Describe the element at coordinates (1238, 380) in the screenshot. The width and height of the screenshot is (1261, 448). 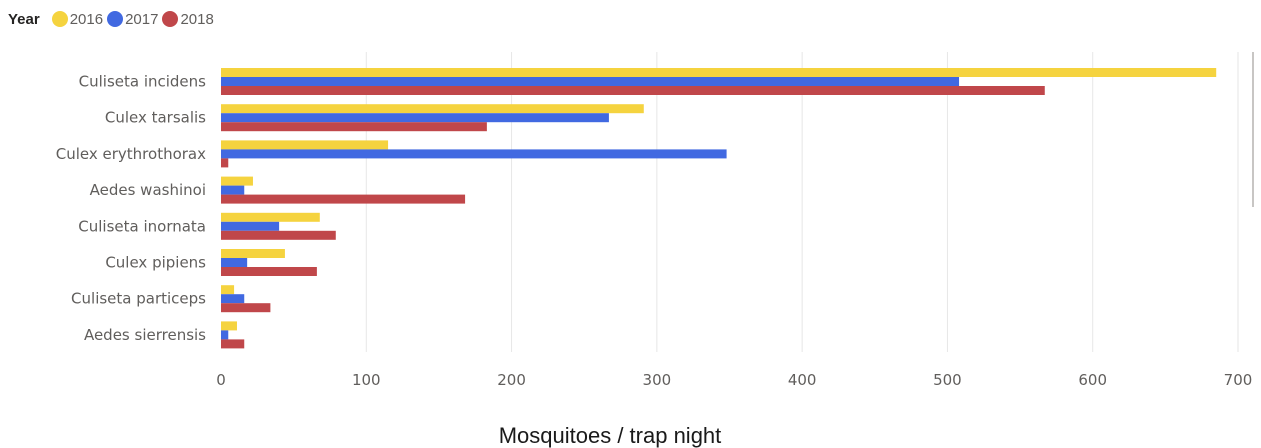
I see `x-tick-label-700: 700` at that location.